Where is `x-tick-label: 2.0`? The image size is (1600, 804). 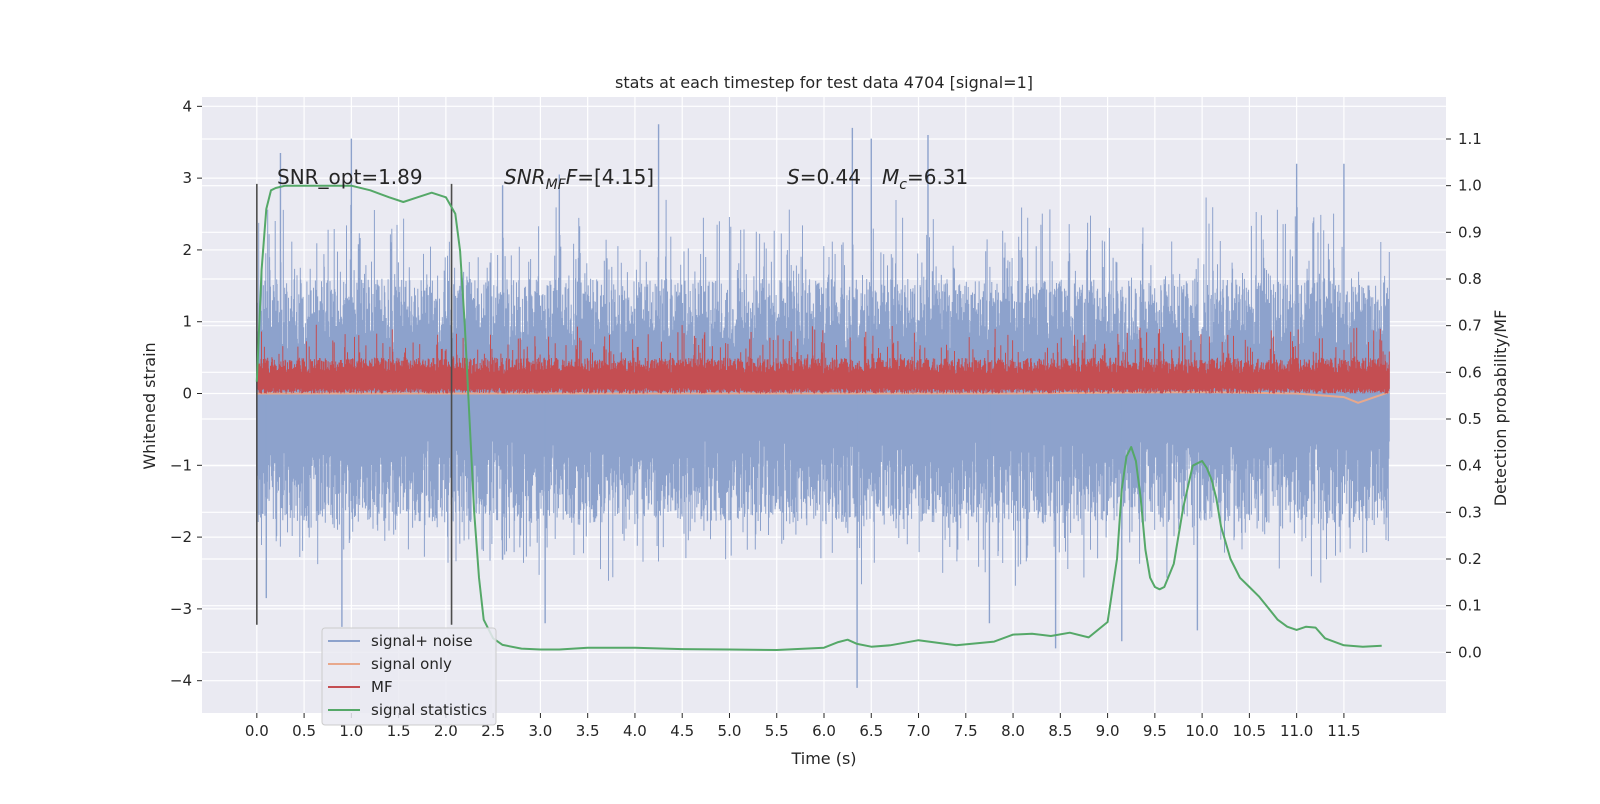 x-tick-label: 2.0 is located at coordinates (446, 731).